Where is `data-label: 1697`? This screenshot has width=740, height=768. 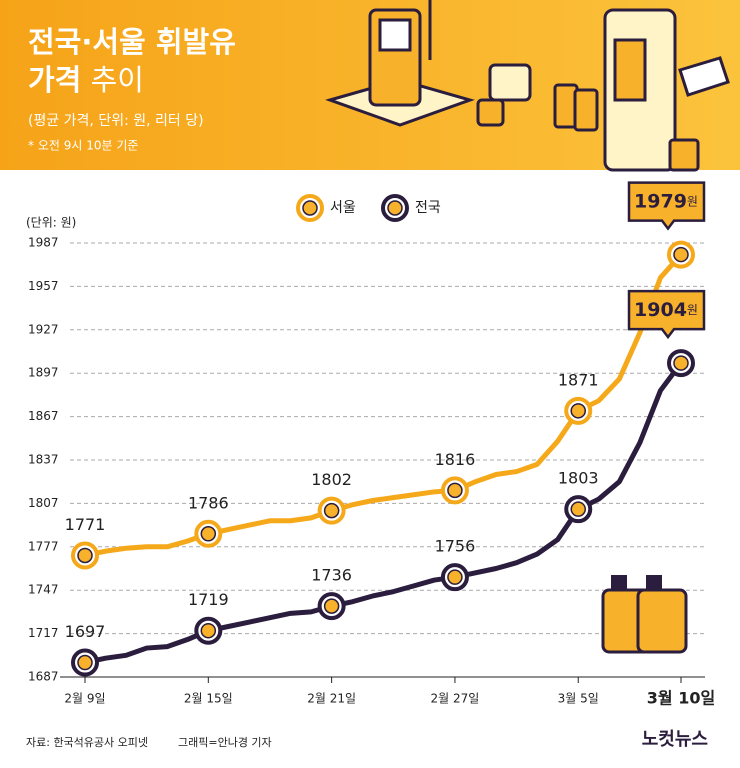
data-label: 1697 is located at coordinates (85, 631).